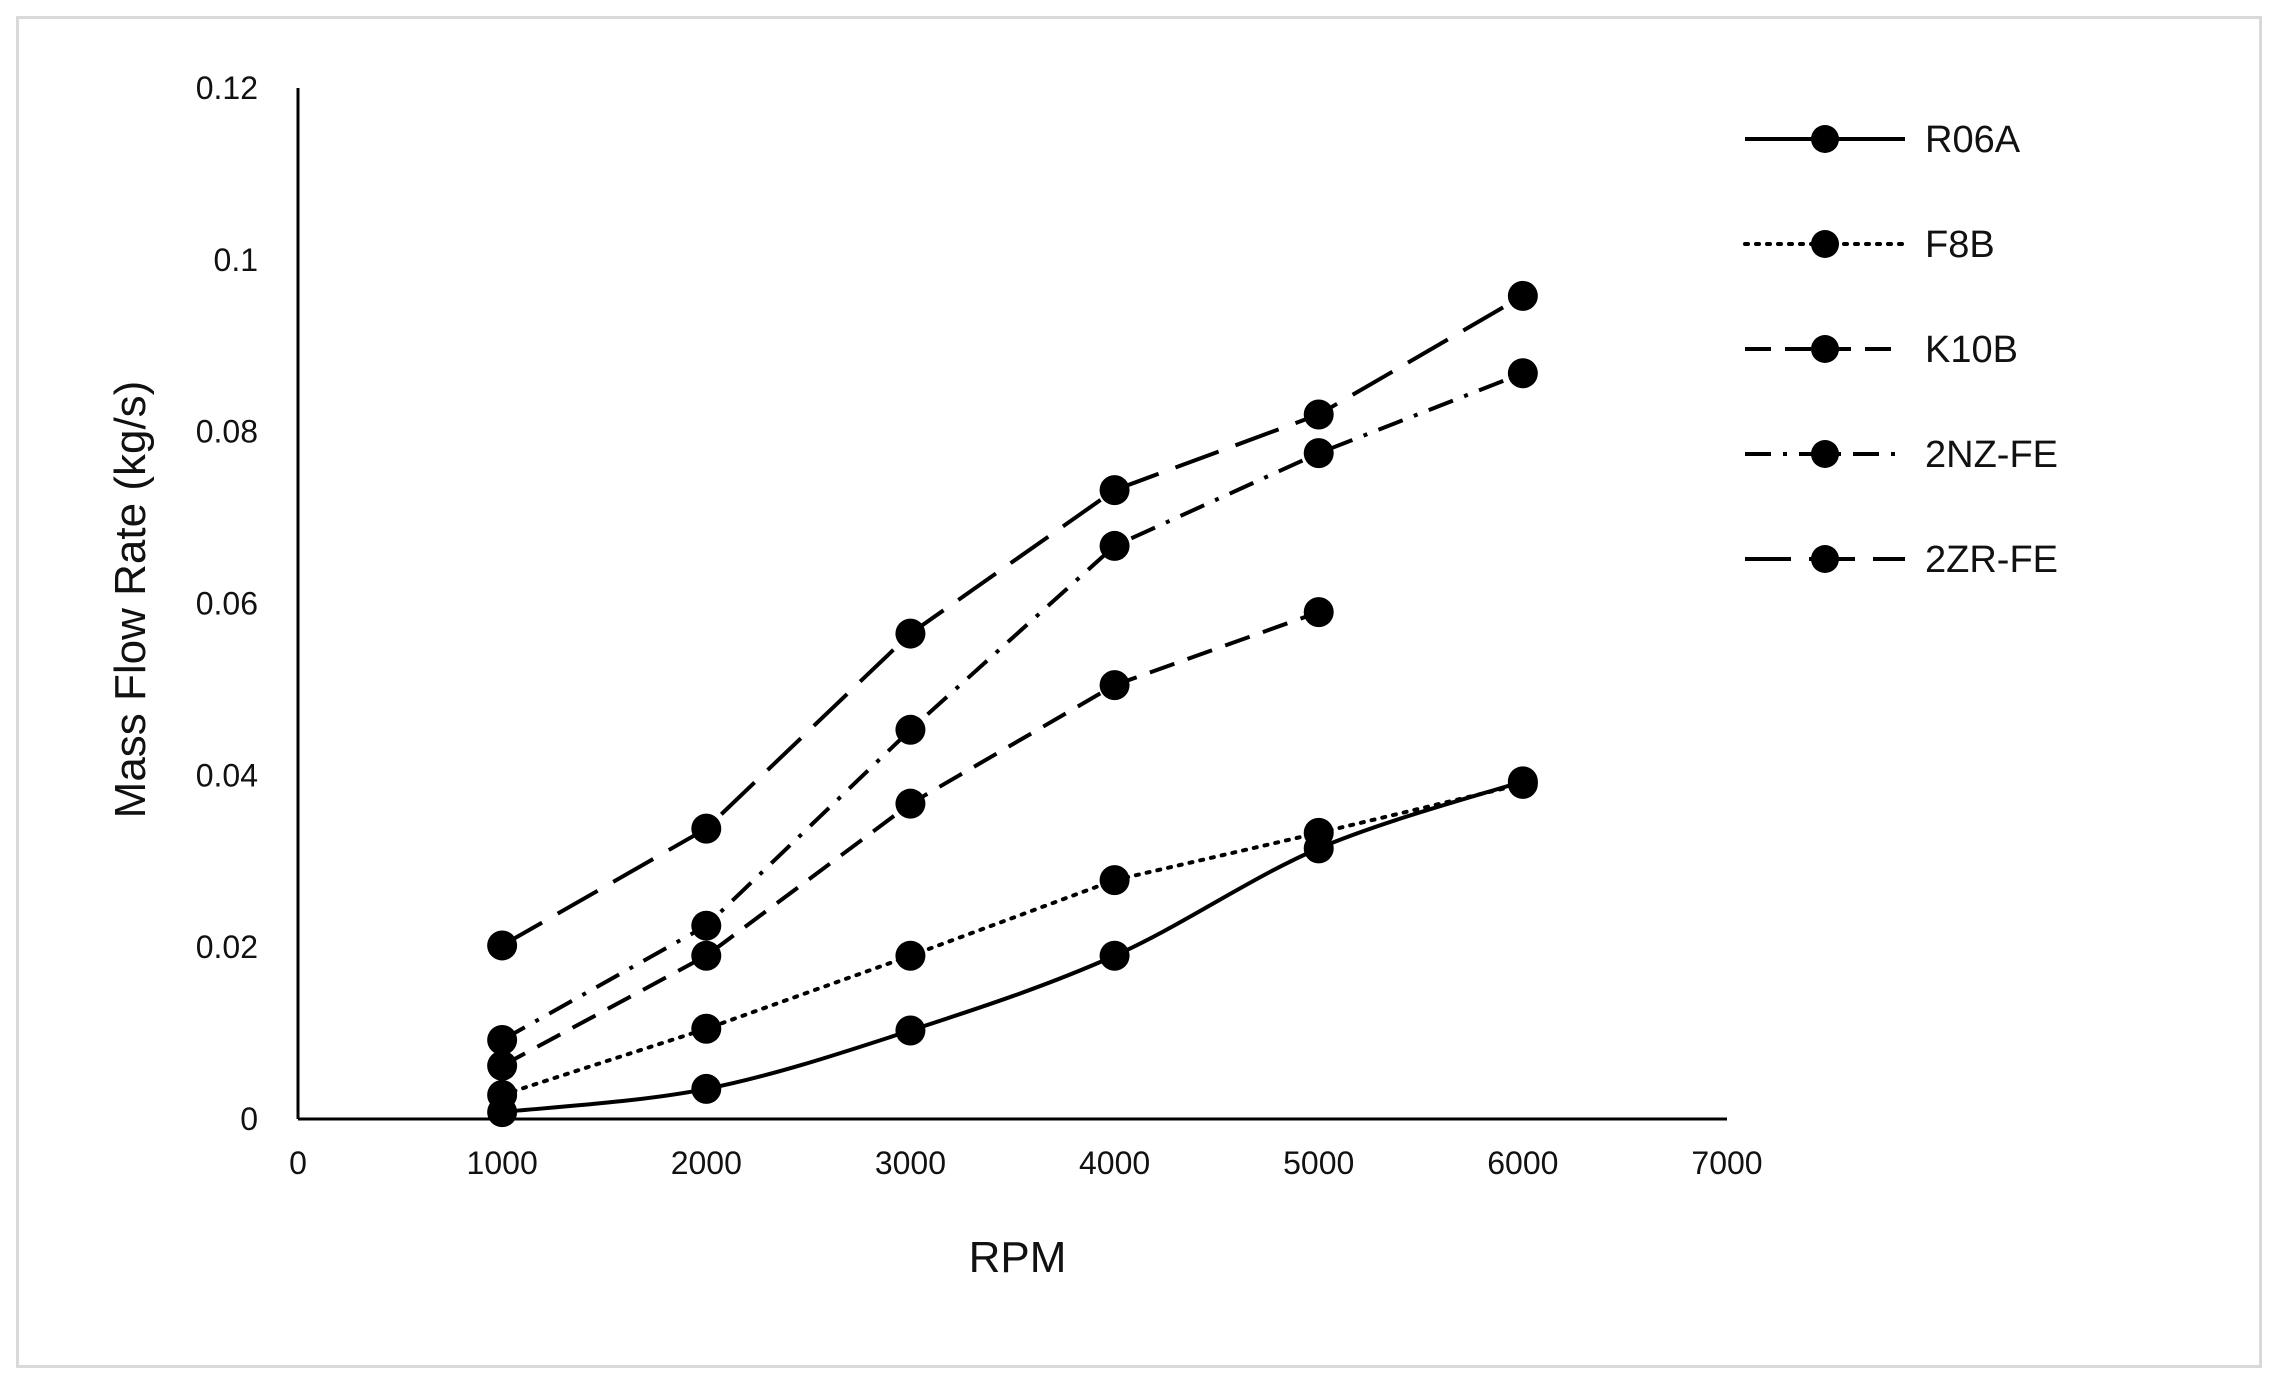 The height and width of the screenshot is (1389, 2278). What do you see at coordinates (227, 88) in the screenshot?
I see `y-tick-label: 0.12` at bounding box center [227, 88].